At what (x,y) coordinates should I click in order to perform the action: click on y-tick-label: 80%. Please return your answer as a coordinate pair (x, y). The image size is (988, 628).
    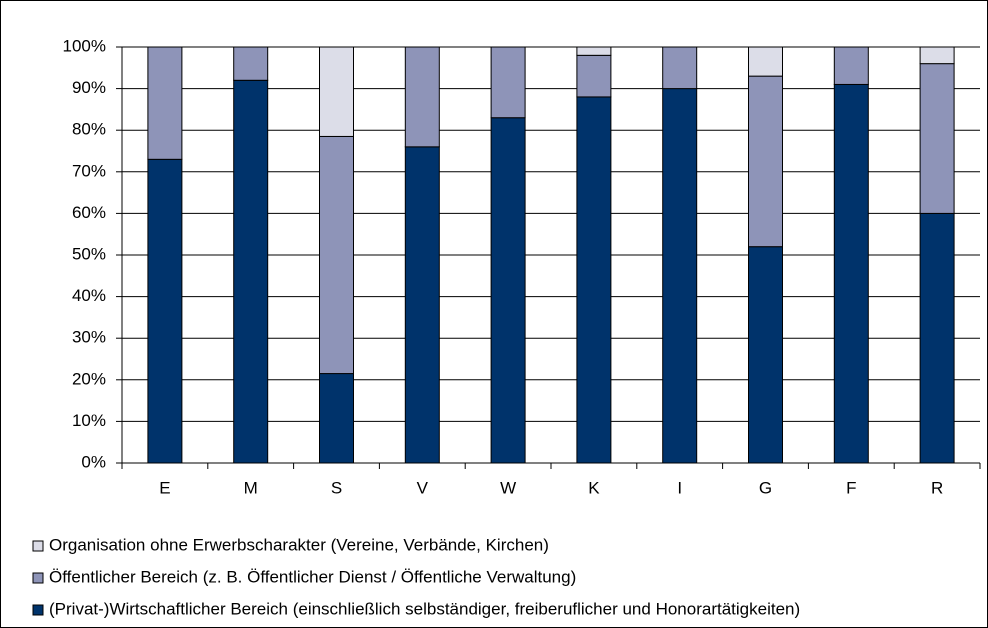
    Looking at the image, I should click on (89, 129).